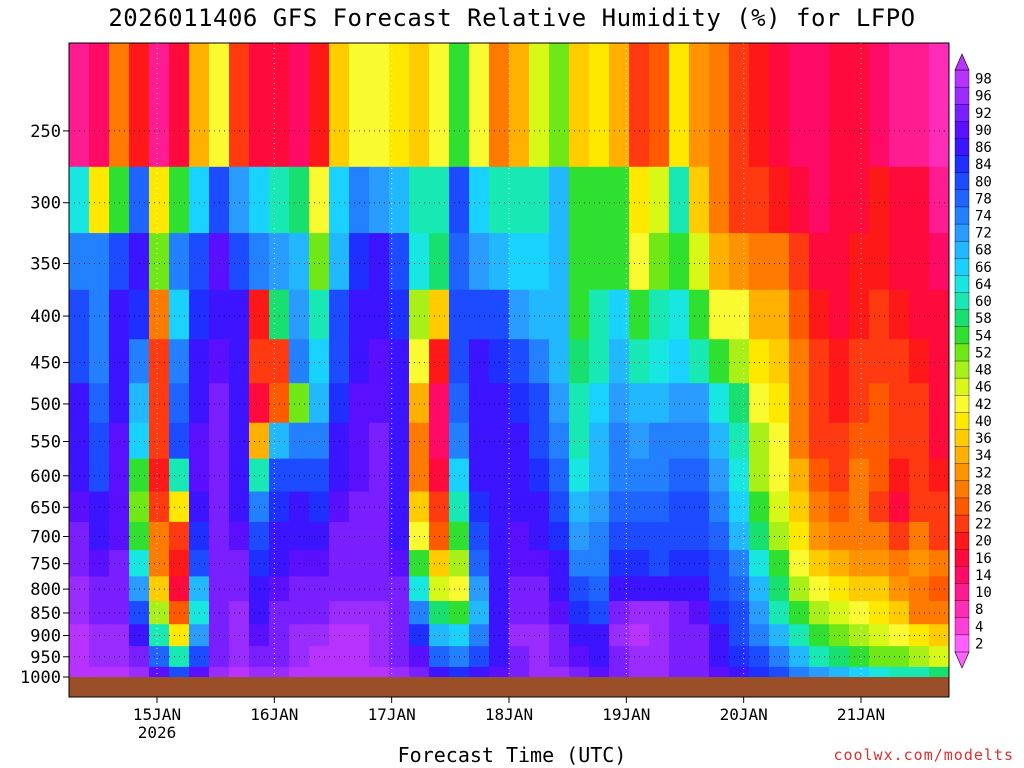 The image size is (1024, 768). What do you see at coordinates (983, 234) in the screenshot?
I see `colorbar-label: 72` at bounding box center [983, 234].